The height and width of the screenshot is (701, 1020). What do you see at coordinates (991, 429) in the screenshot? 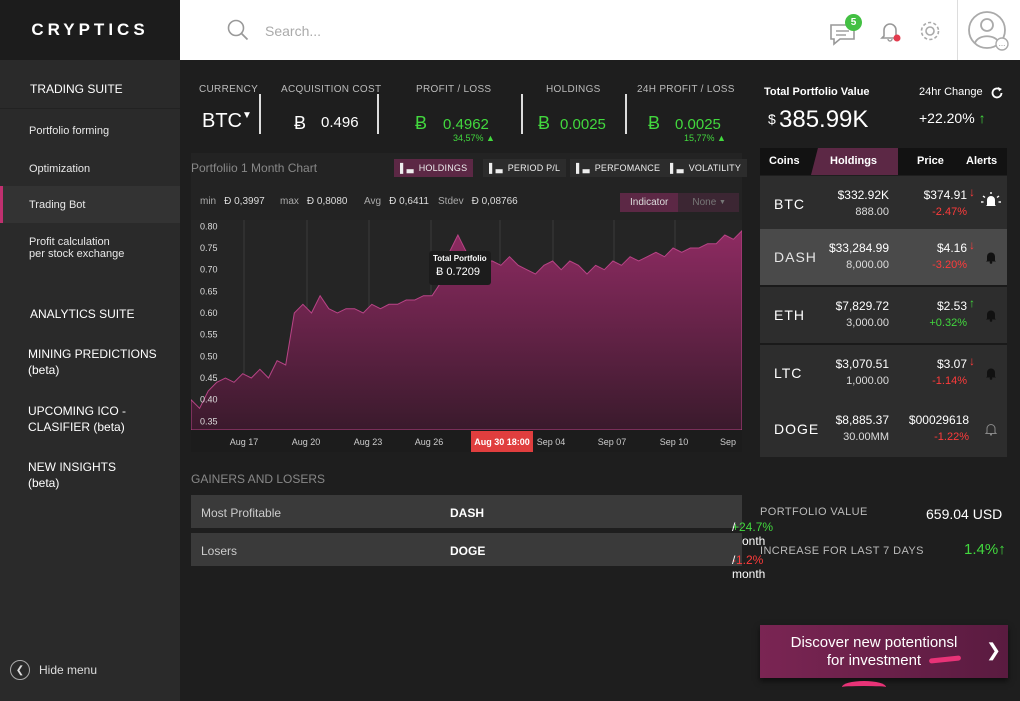
I see `bell-outline-icon` at bounding box center [991, 429].